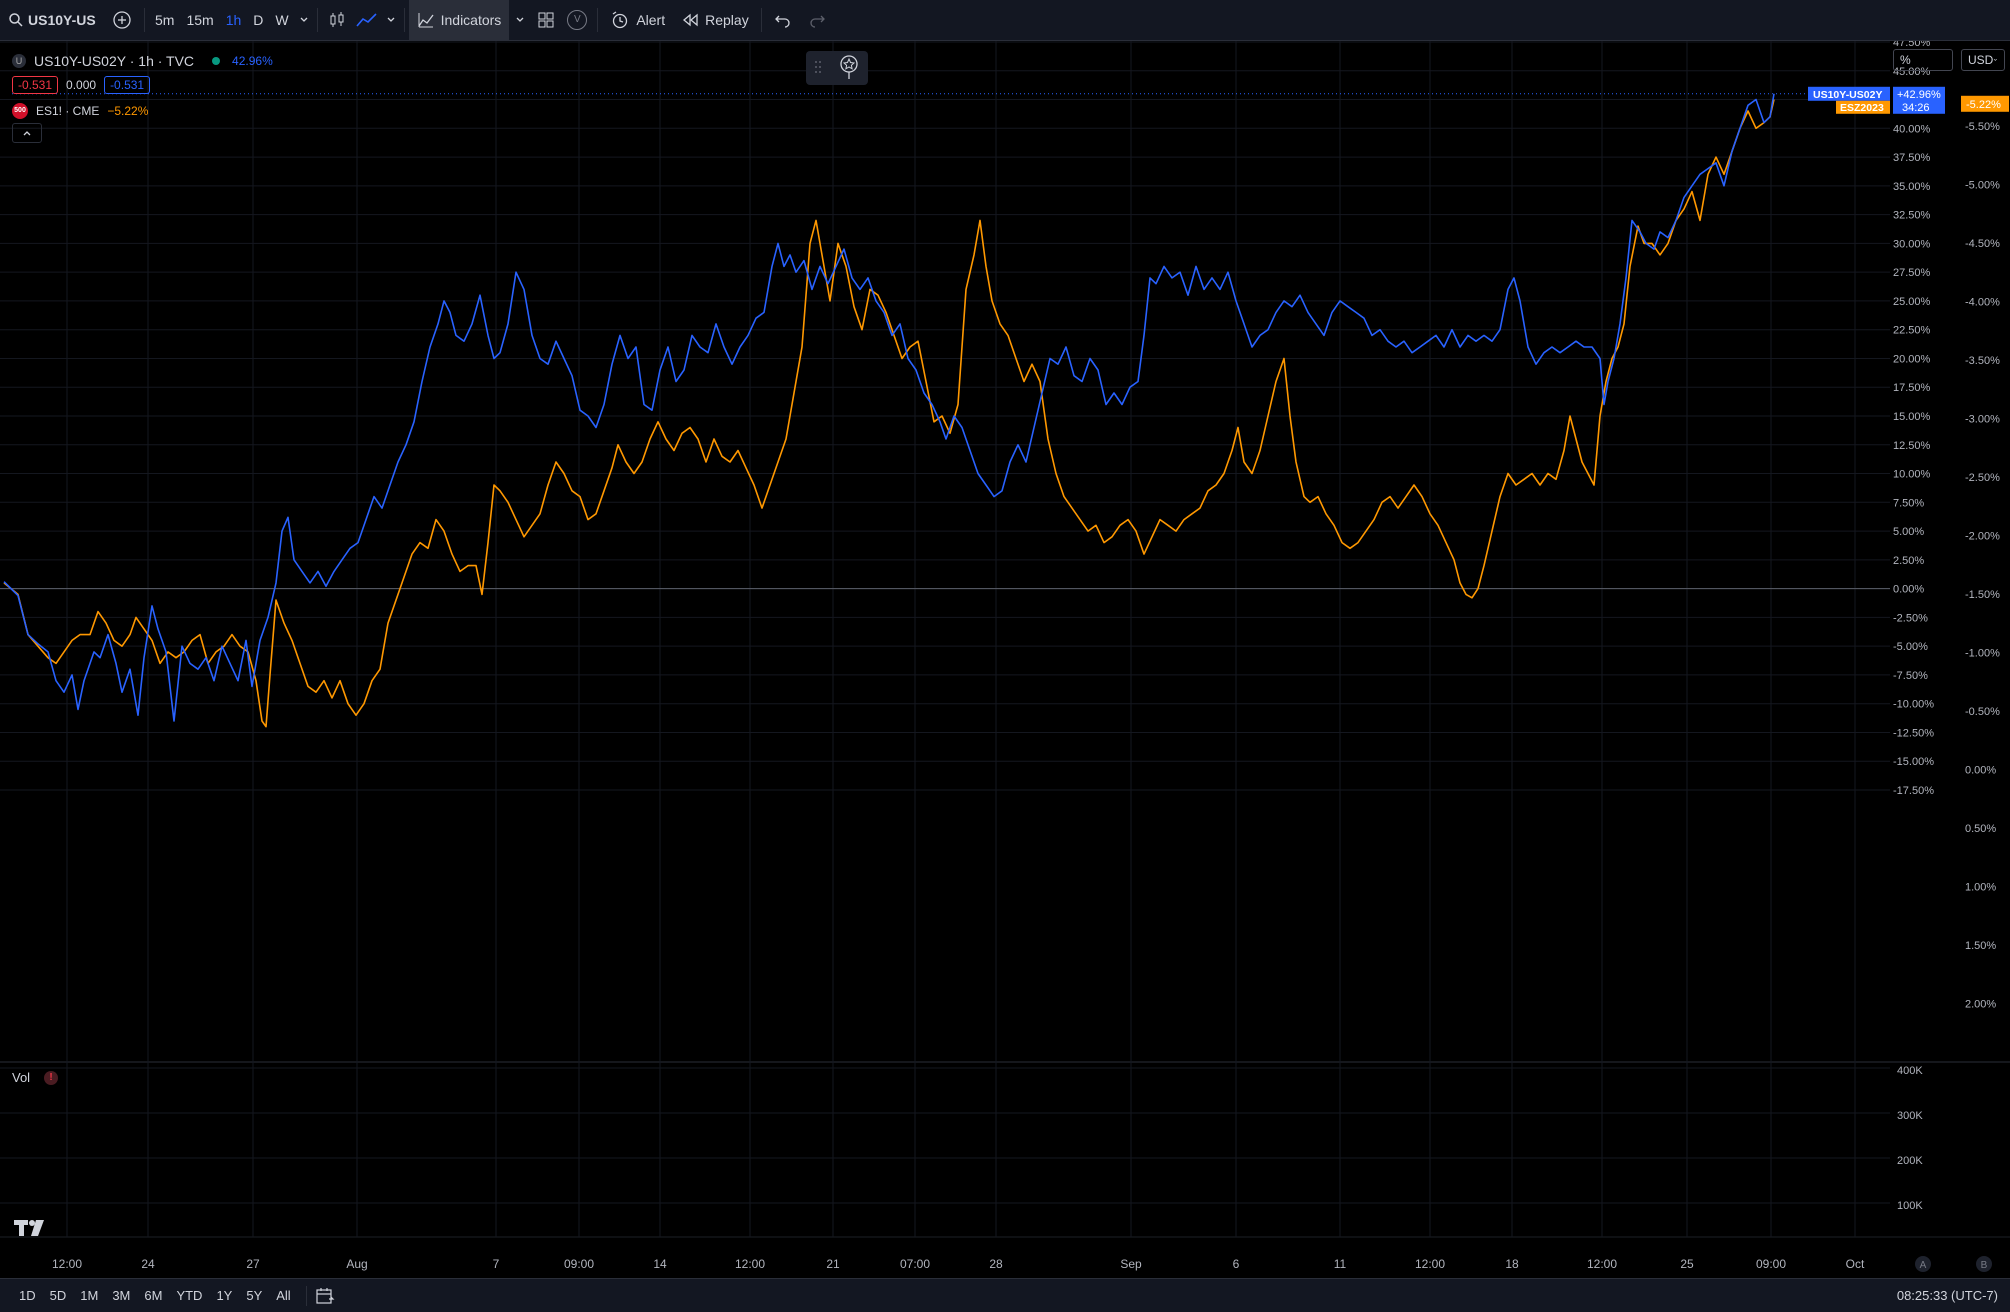 The height and width of the screenshot is (1312, 2010). Describe the element at coordinates (1919, 95) in the screenshot. I see `main-value-label: +42.96%` at that location.